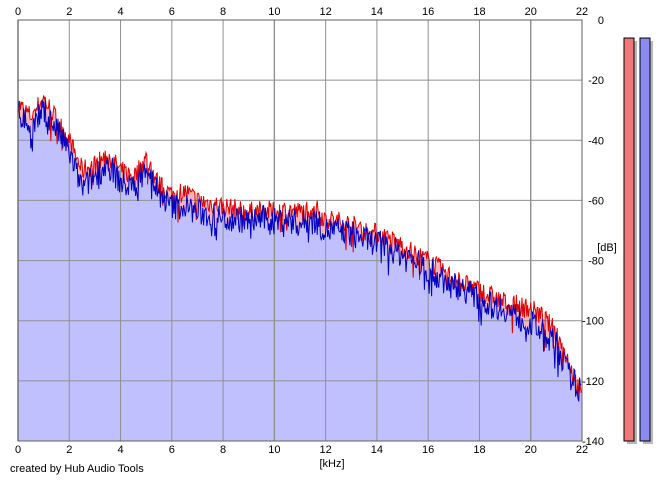 This screenshot has width=664, height=481. What do you see at coordinates (326, 450) in the screenshot?
I see `x-tick-bottom-label: 12` at bounding box center [326, 450].